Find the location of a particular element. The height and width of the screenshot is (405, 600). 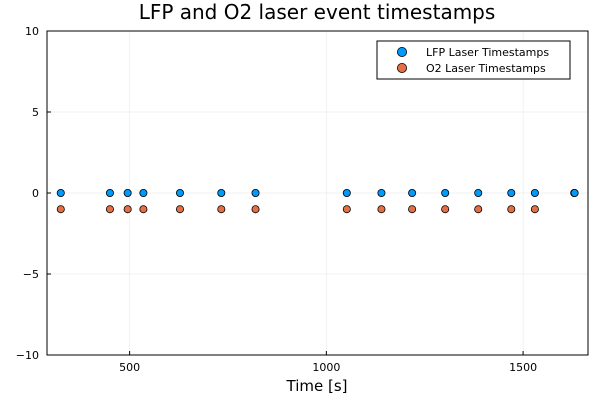

legend-label-lfp: LFP Laser Timestamps is located at coordinates (487, 52).